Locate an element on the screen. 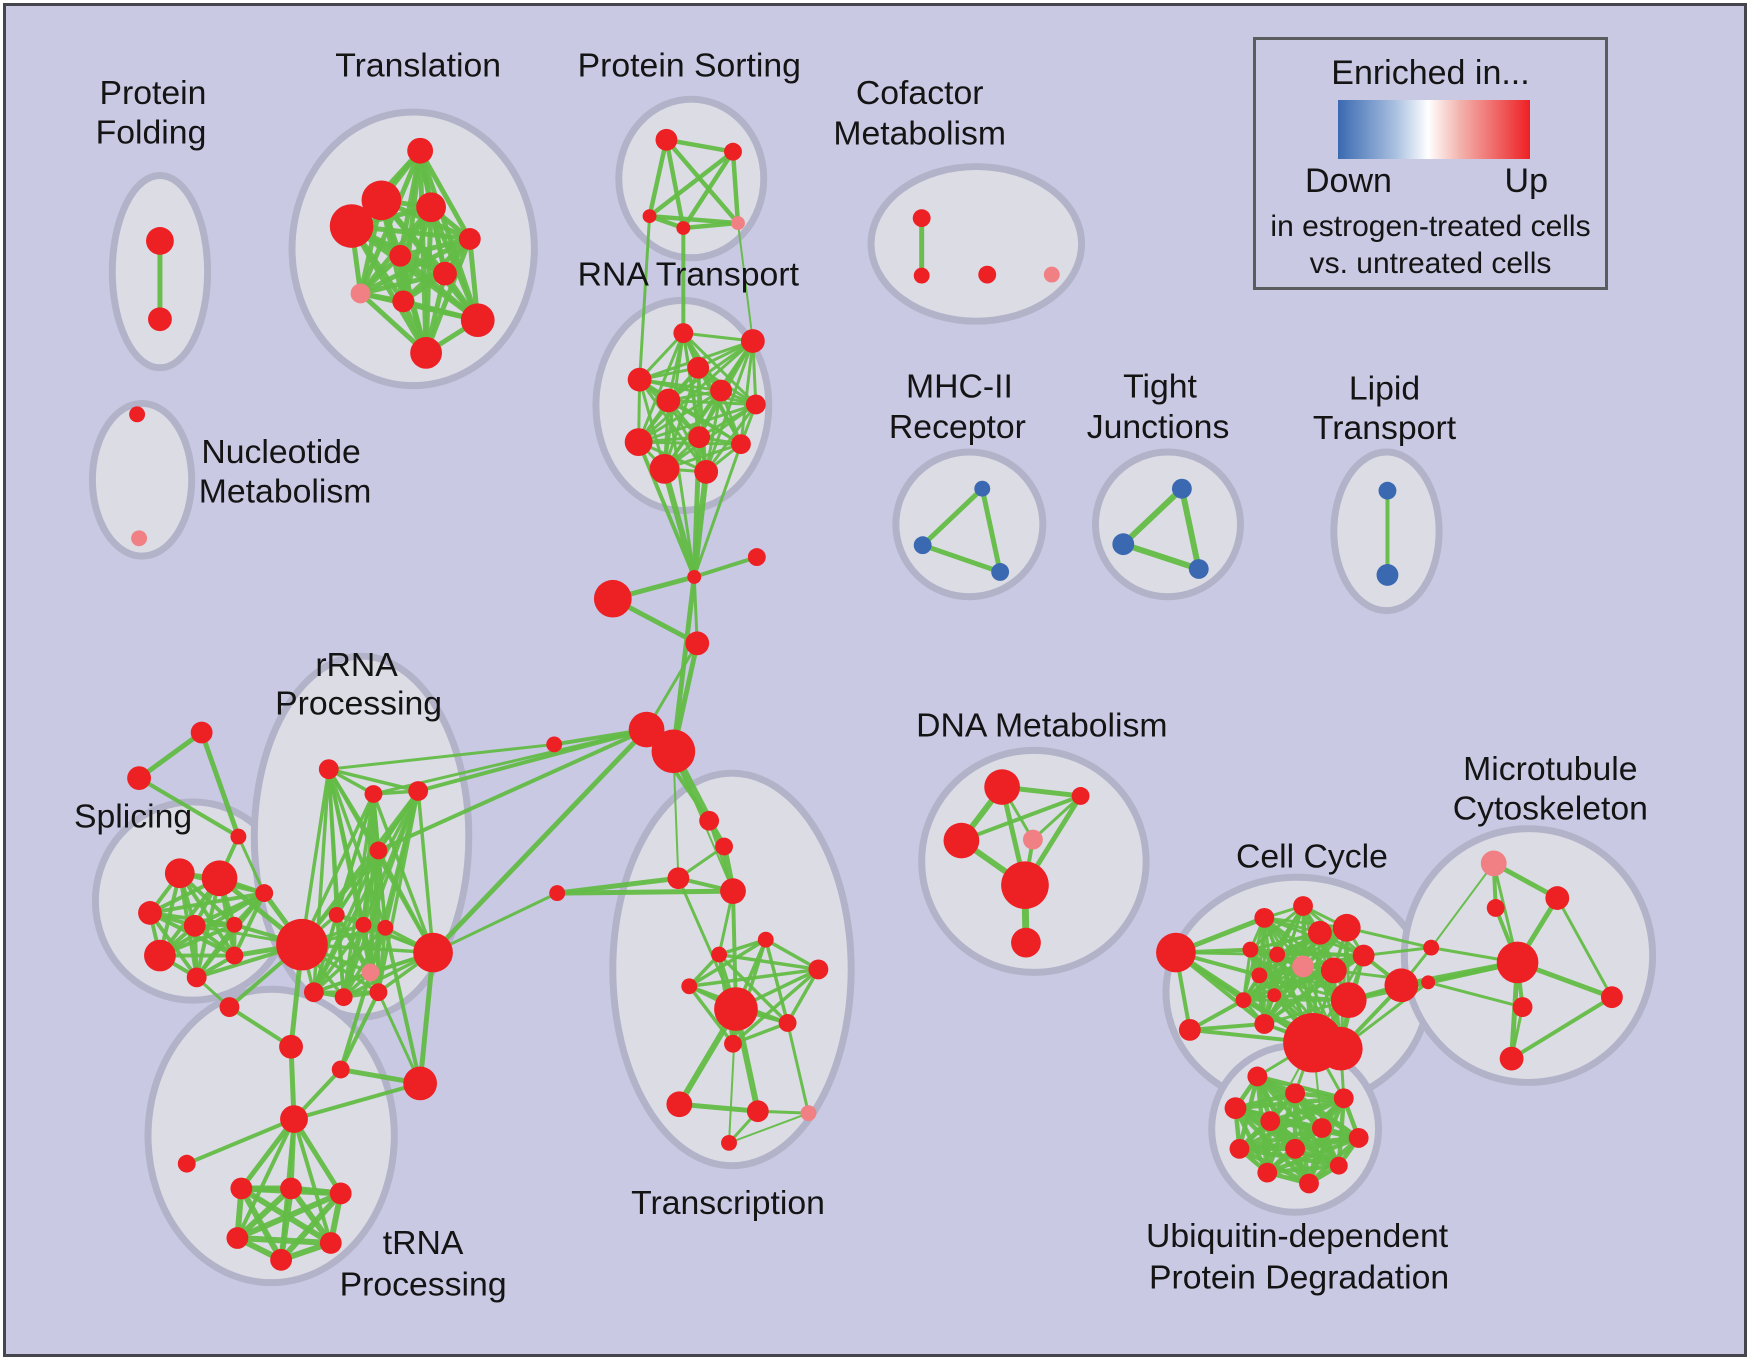 Image resolution: width=1750 pixels, height=1360 pixels. legend-scale: Down Up is located at coordinates (1426, 181).